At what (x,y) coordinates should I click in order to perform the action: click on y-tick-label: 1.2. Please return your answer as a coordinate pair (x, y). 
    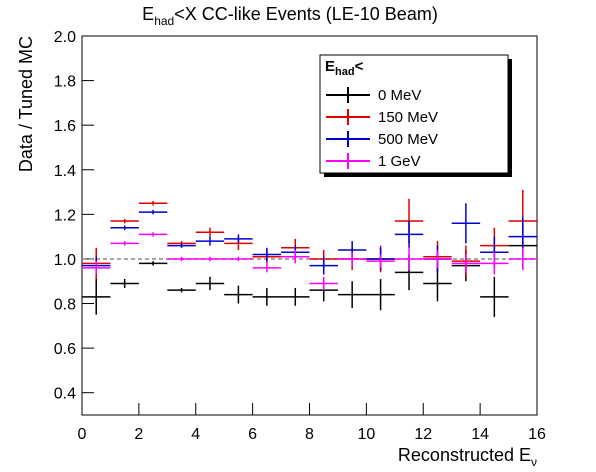
    Looking at the image, I should click on (65, 215).